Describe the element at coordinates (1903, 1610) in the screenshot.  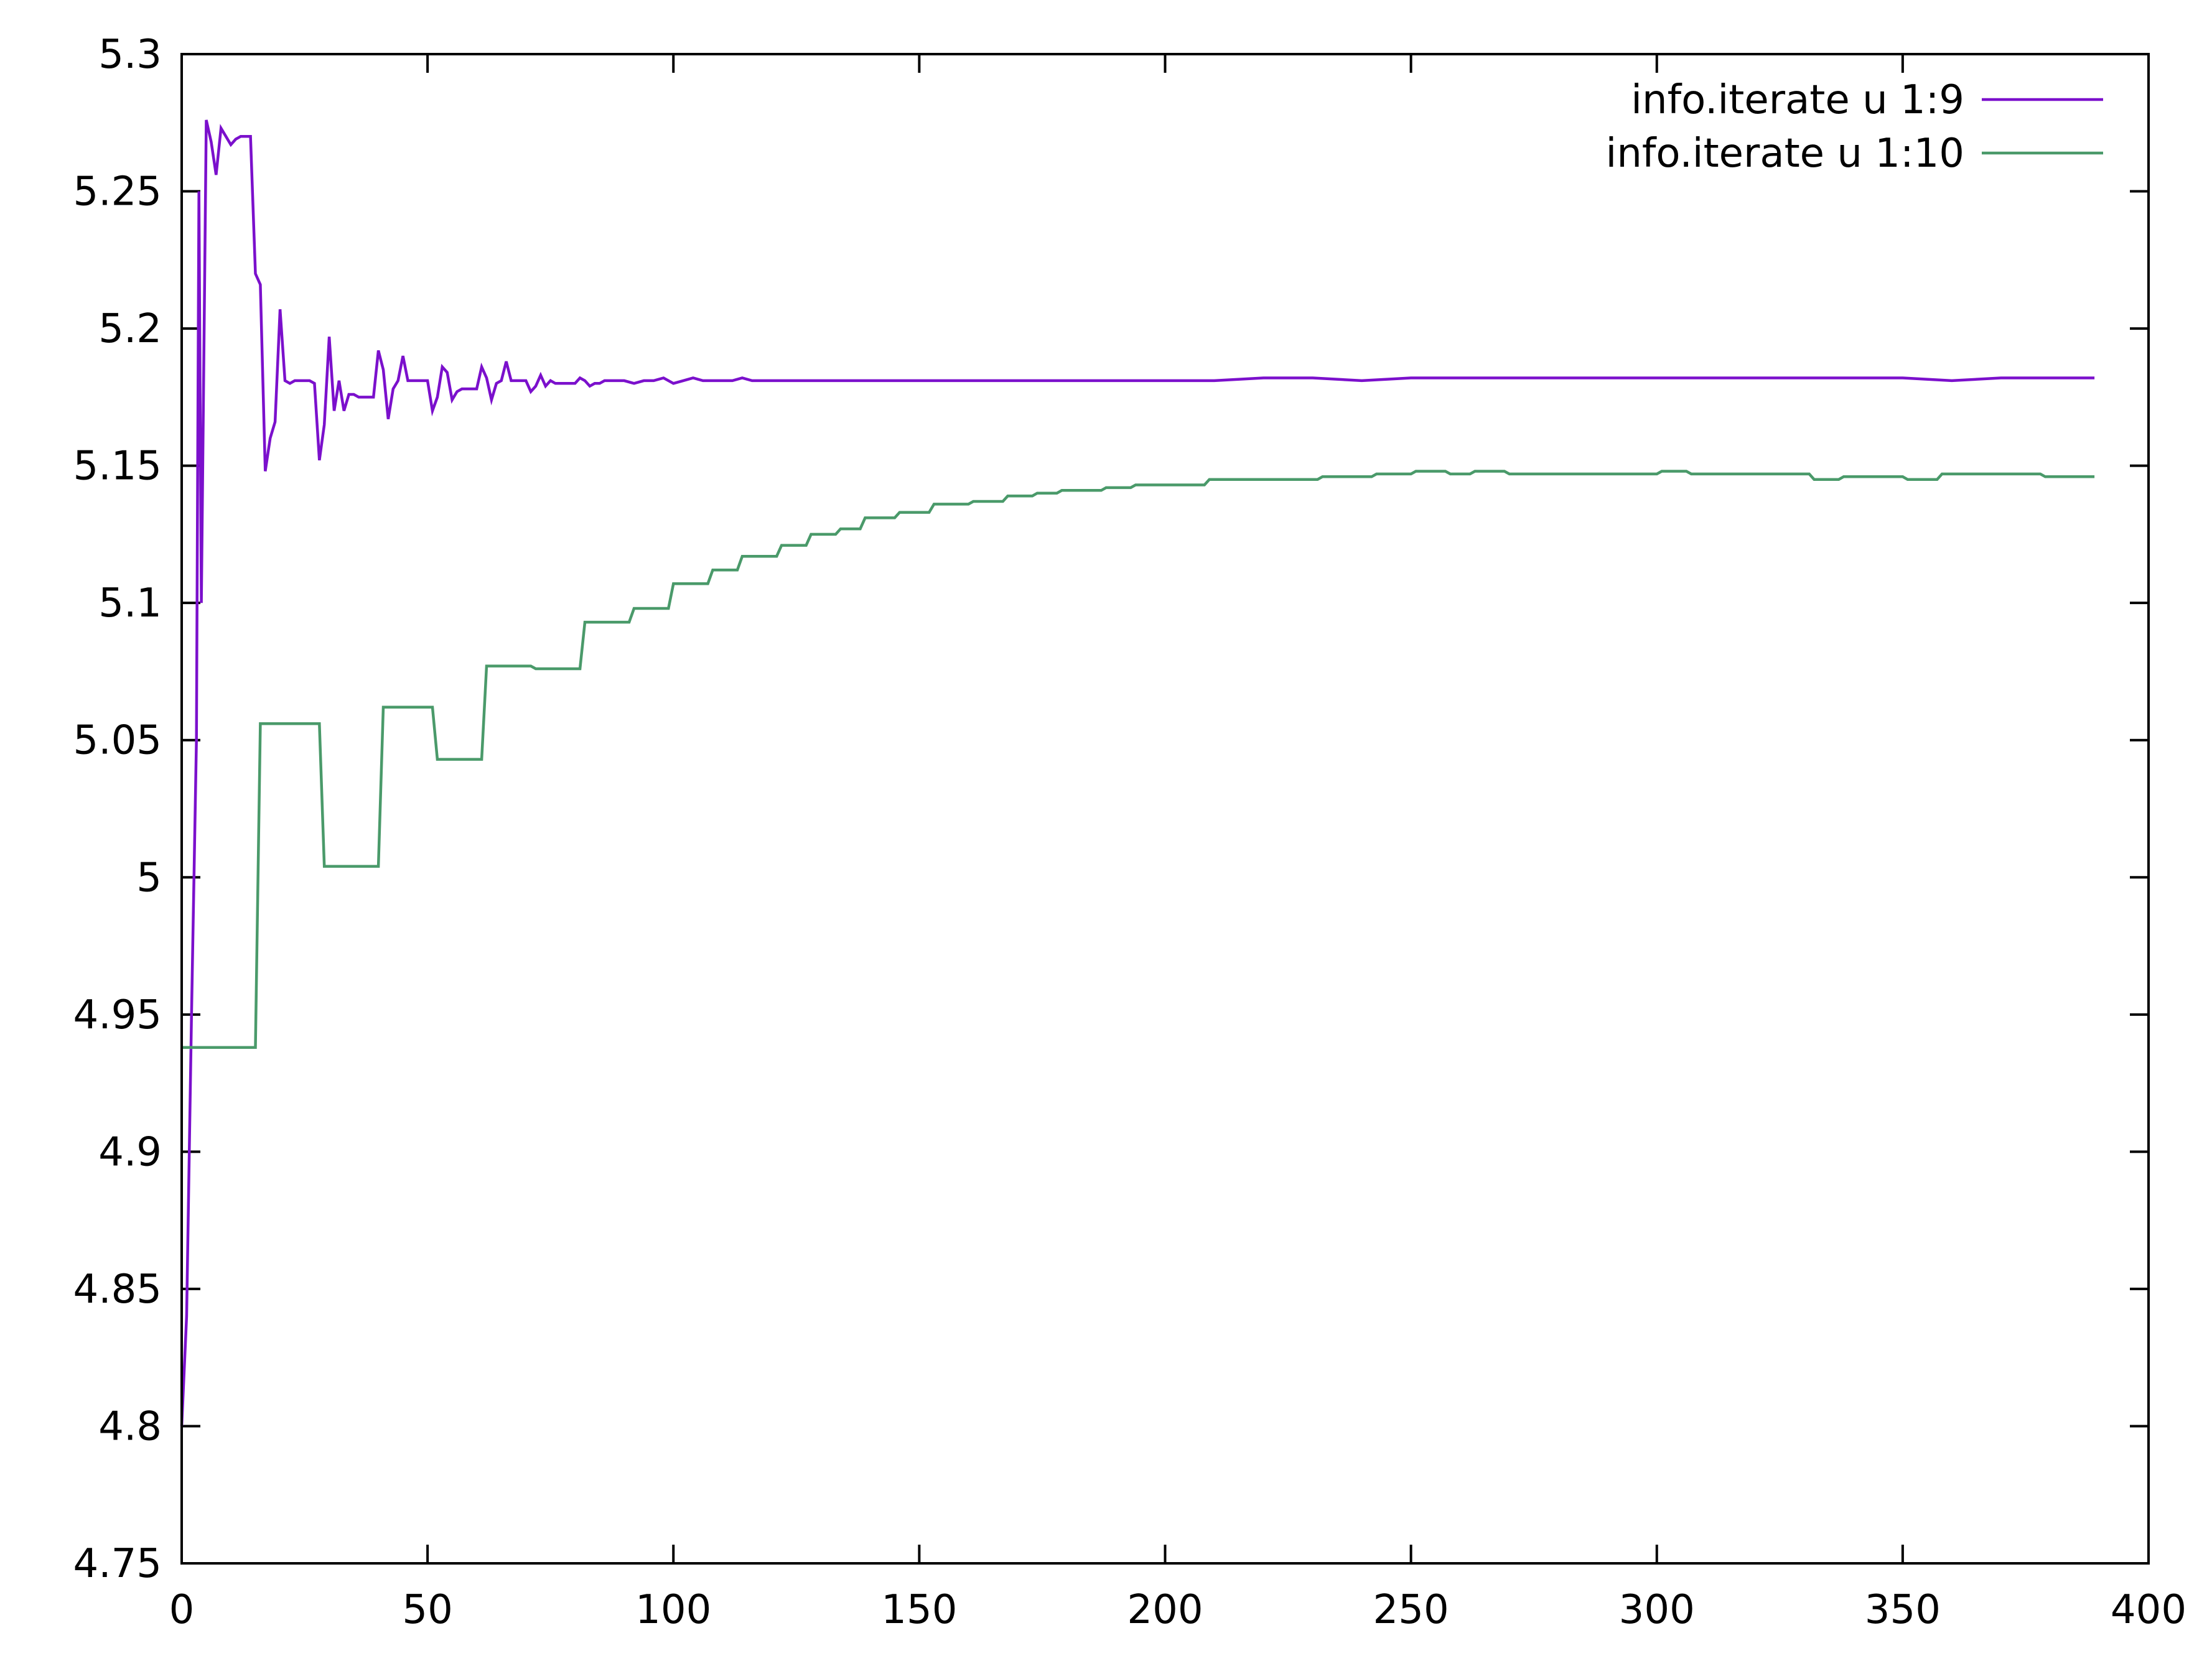
I see `x-tick-label: 350` at that location.